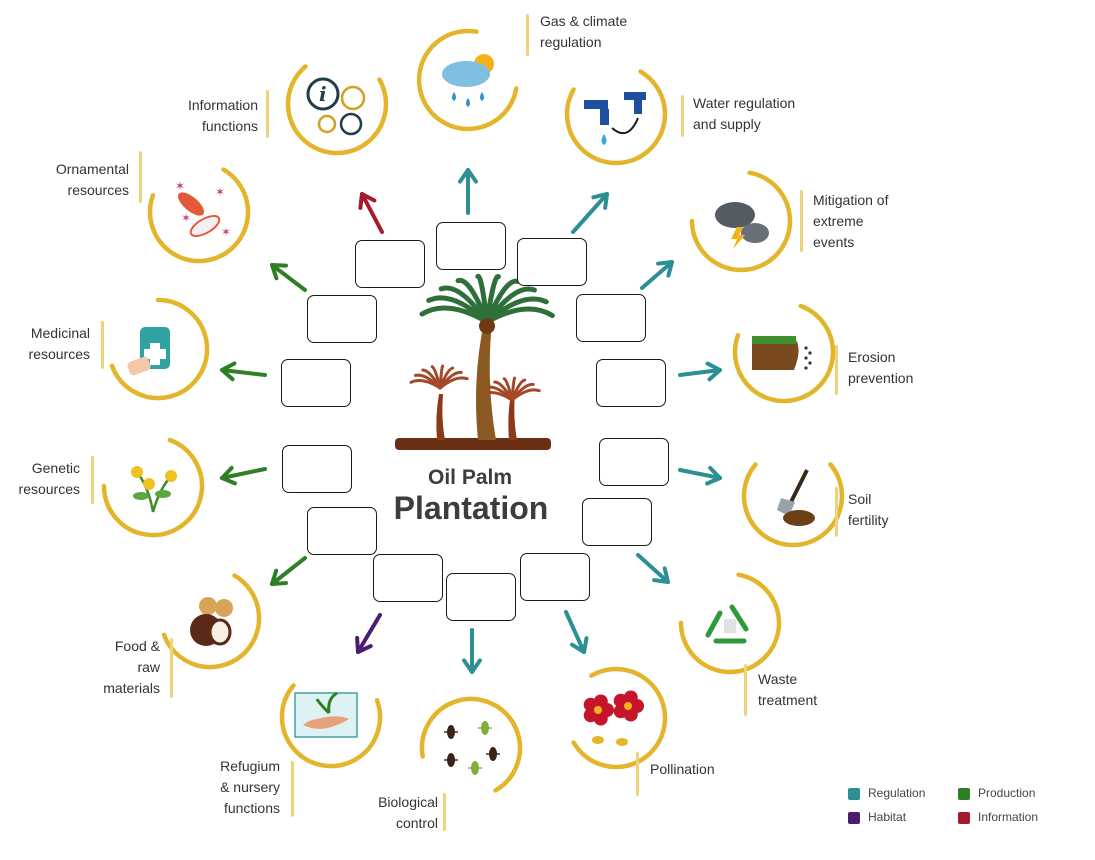  What do you see at coordinates (555, 577) in the screenshot?
I see `answer-box-pollination` at bounding box center [555, 577].